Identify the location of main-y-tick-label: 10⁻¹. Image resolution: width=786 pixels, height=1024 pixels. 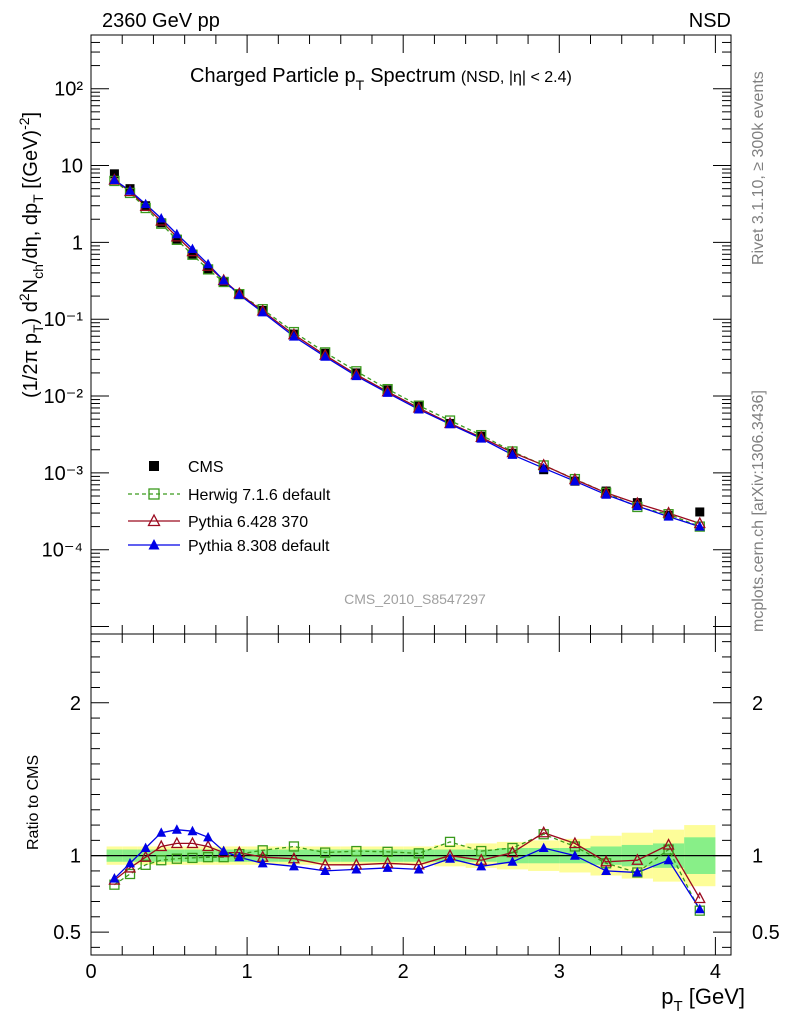
(64, 320).